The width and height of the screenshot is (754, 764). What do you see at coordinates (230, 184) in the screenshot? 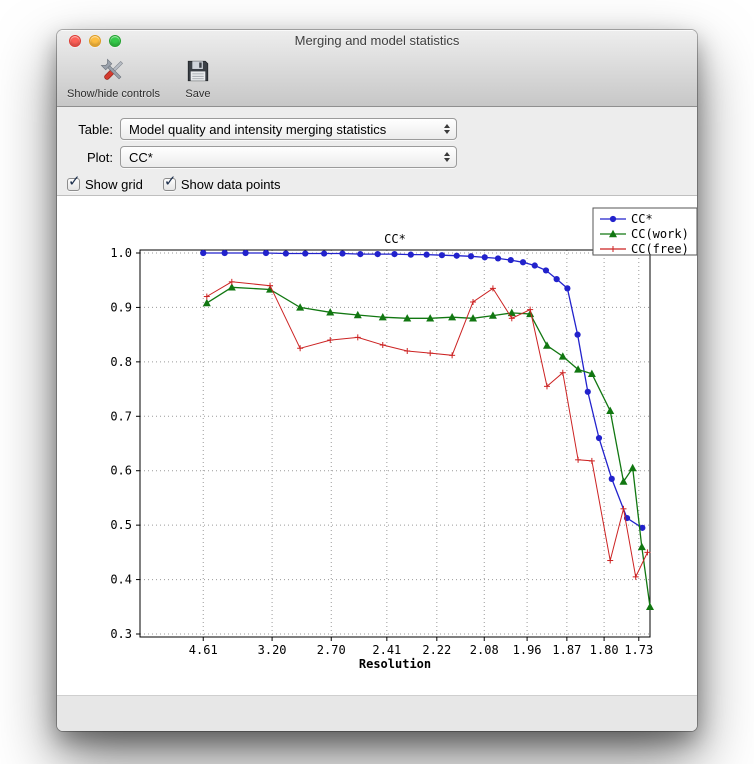
I see `checkbox-label: Show data points` at bounding box center [230, 184].